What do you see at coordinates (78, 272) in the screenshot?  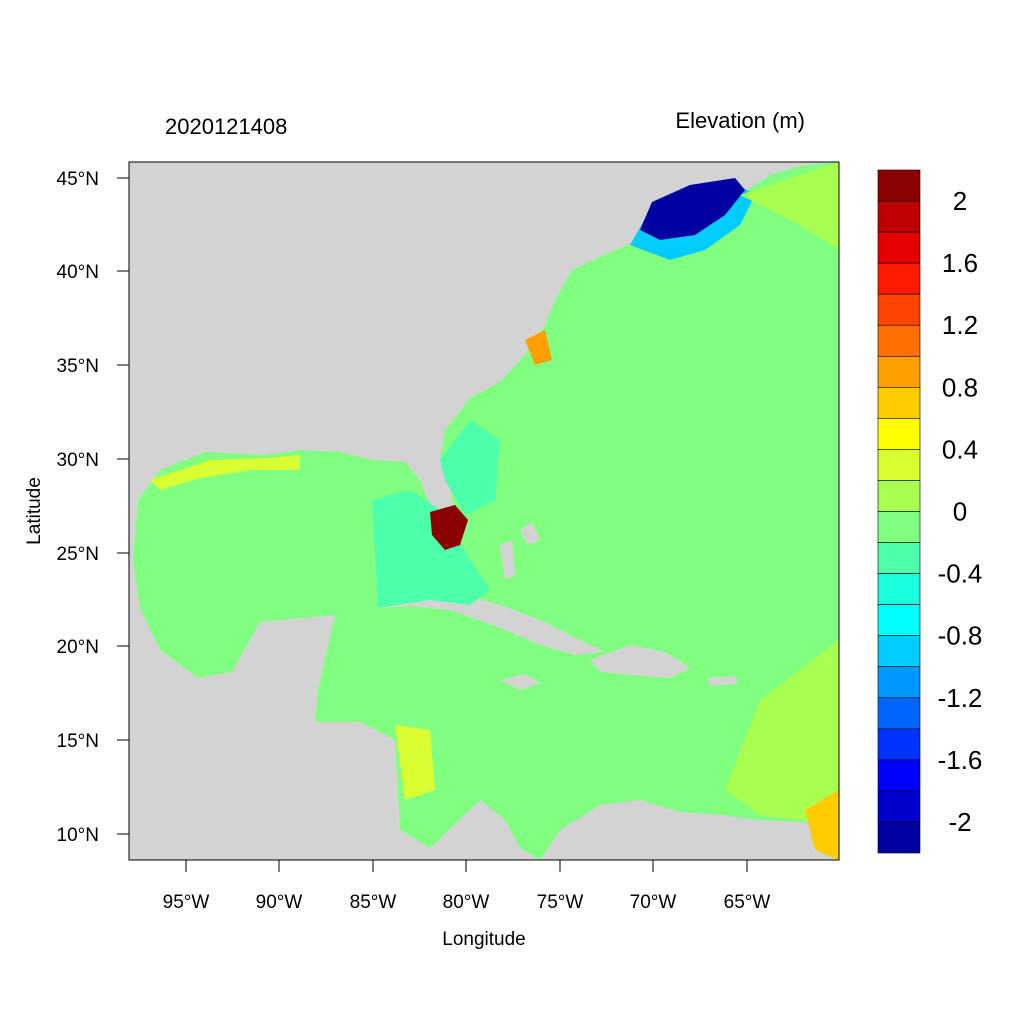 I see `y-tick-label: 40°N` at bounding box center [78, 272].